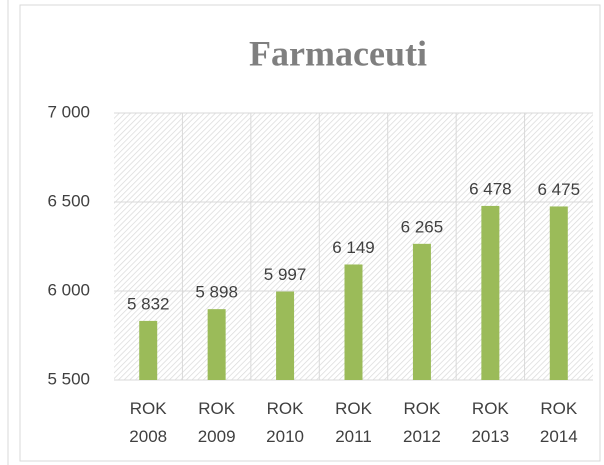 The height and width of the screenshot is (465, 604). What do you see at coordinates (490, 188) in the screenshot?
I see `data-label: 6 478` at bounding box center [490, 188].